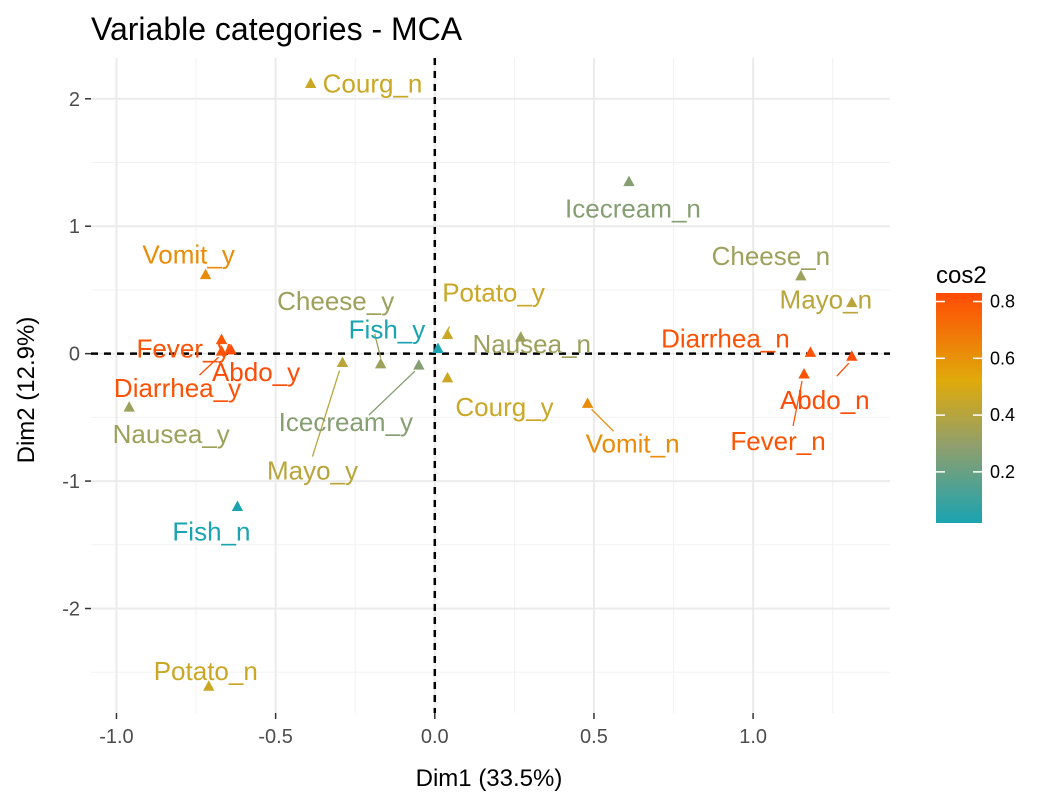 This screenshot has height=806, width=1056. I want to click on point-label: Vomit_y, so click(188, 255).